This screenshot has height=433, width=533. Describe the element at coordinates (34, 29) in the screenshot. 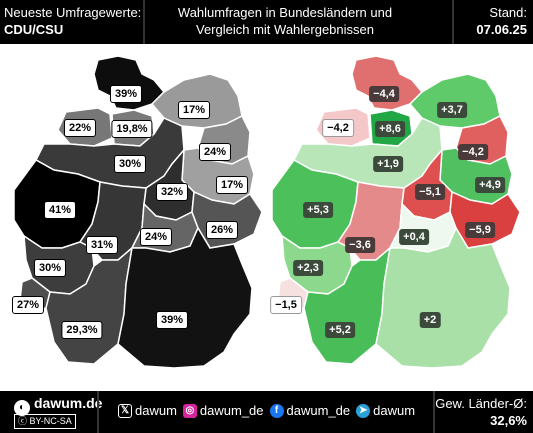

I see `party-name: CDU/CSU` at that location.